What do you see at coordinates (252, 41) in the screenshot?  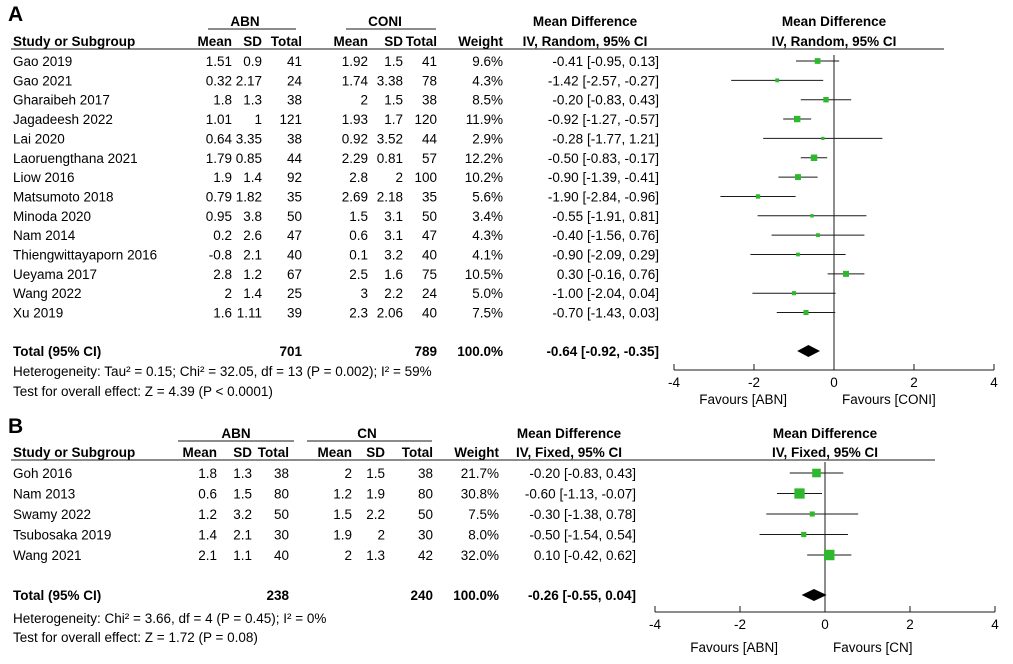 I see `sd-header: SD` at bounding box center [252, 41].